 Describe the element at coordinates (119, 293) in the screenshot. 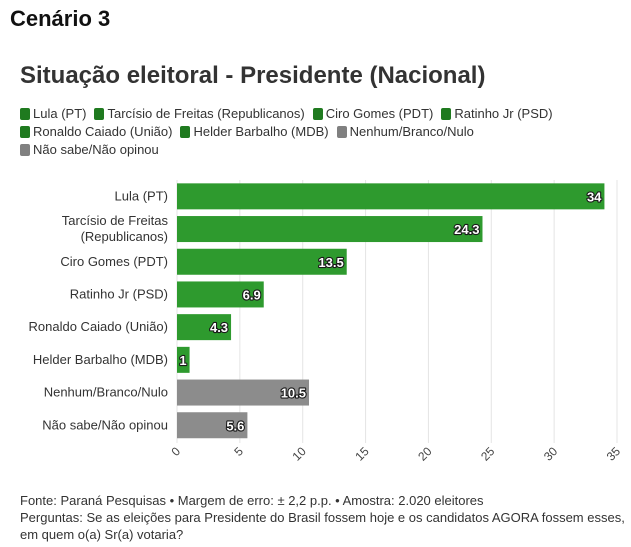

I see `category-label: Ratinho Jr (PSD)` at that location.